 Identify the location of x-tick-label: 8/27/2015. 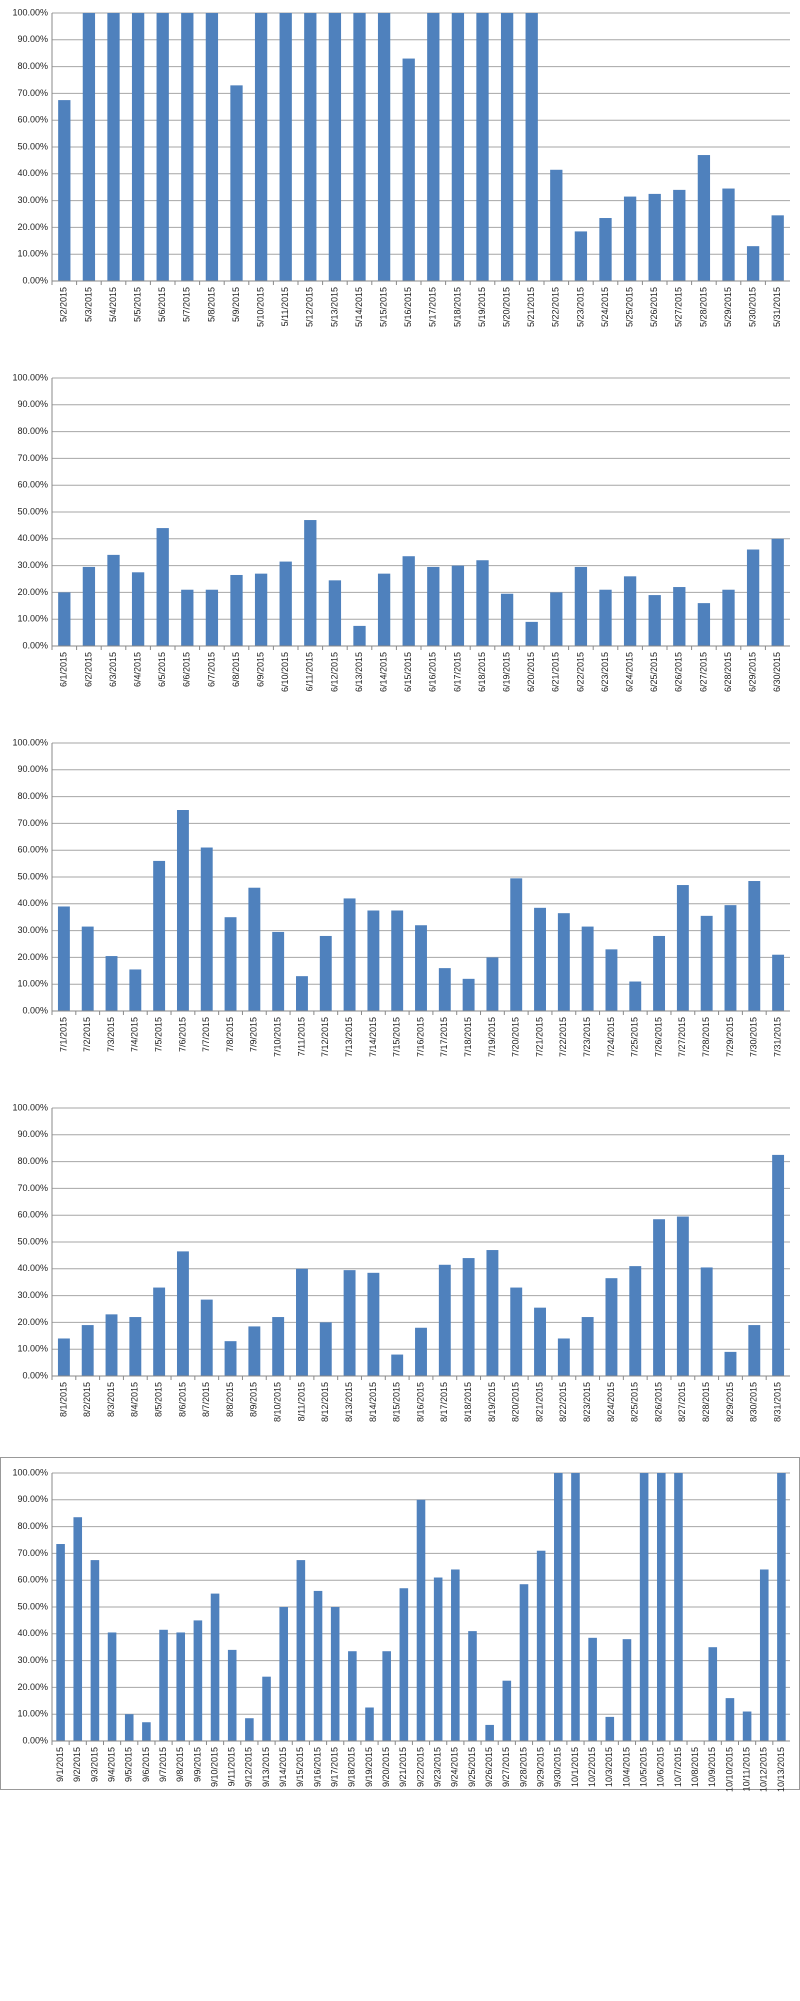
(682, 1402).